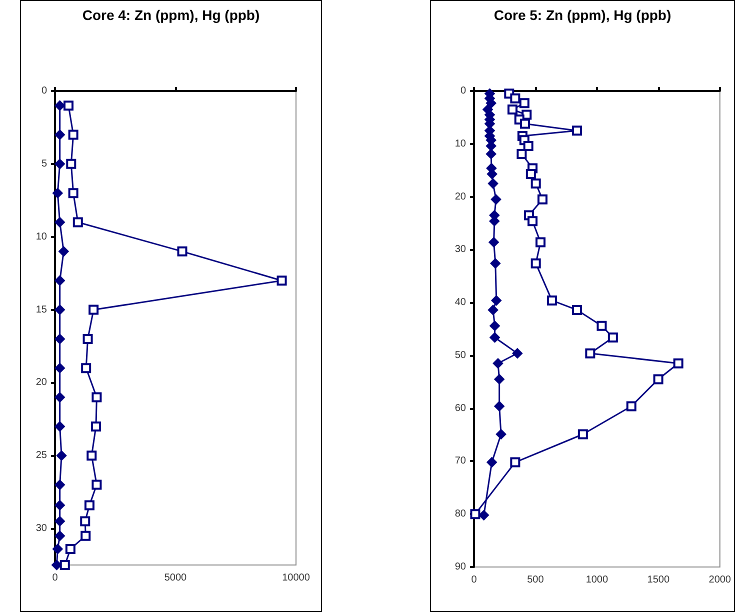 This screenshot has height=615, width=742. What do you see at coordinates (42, 310) in the screenshot?
I see `y-tick-label: 15` at bounding box center [42, 310].